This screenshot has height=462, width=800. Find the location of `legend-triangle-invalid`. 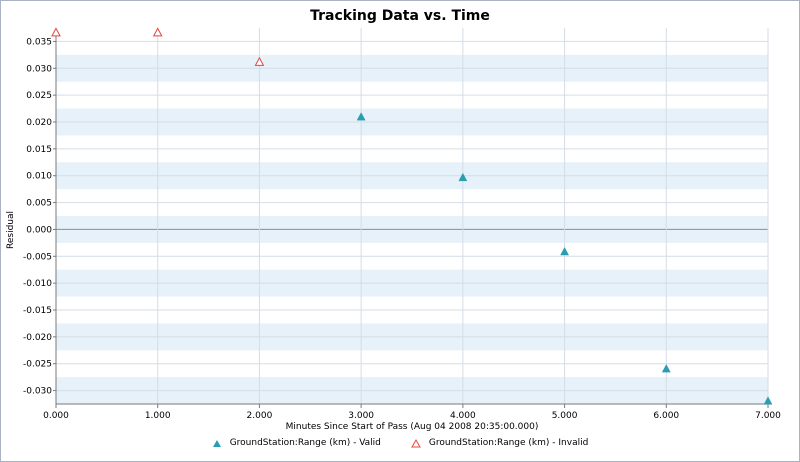

legend-triangle-invalid is located at coordinates (416, 442).